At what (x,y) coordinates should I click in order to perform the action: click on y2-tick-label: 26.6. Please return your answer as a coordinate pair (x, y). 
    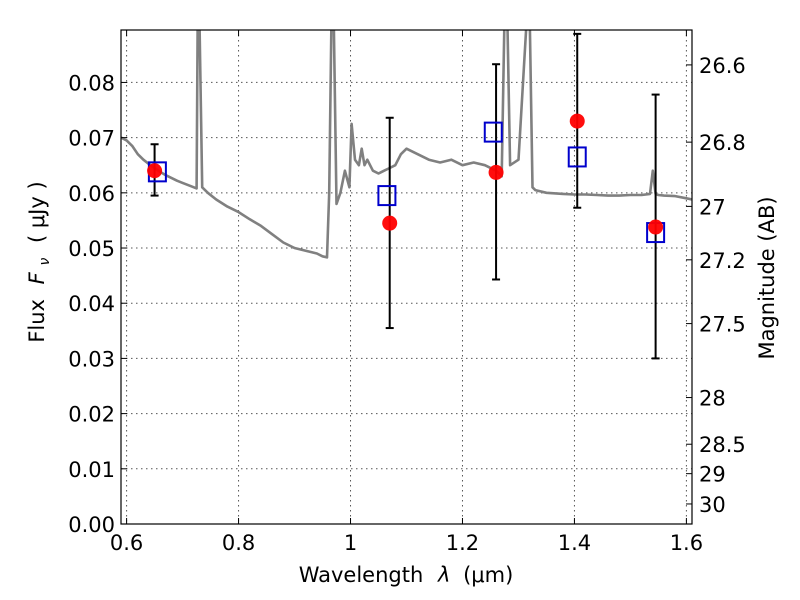
    Looking at the image, I should click on (722, 66).